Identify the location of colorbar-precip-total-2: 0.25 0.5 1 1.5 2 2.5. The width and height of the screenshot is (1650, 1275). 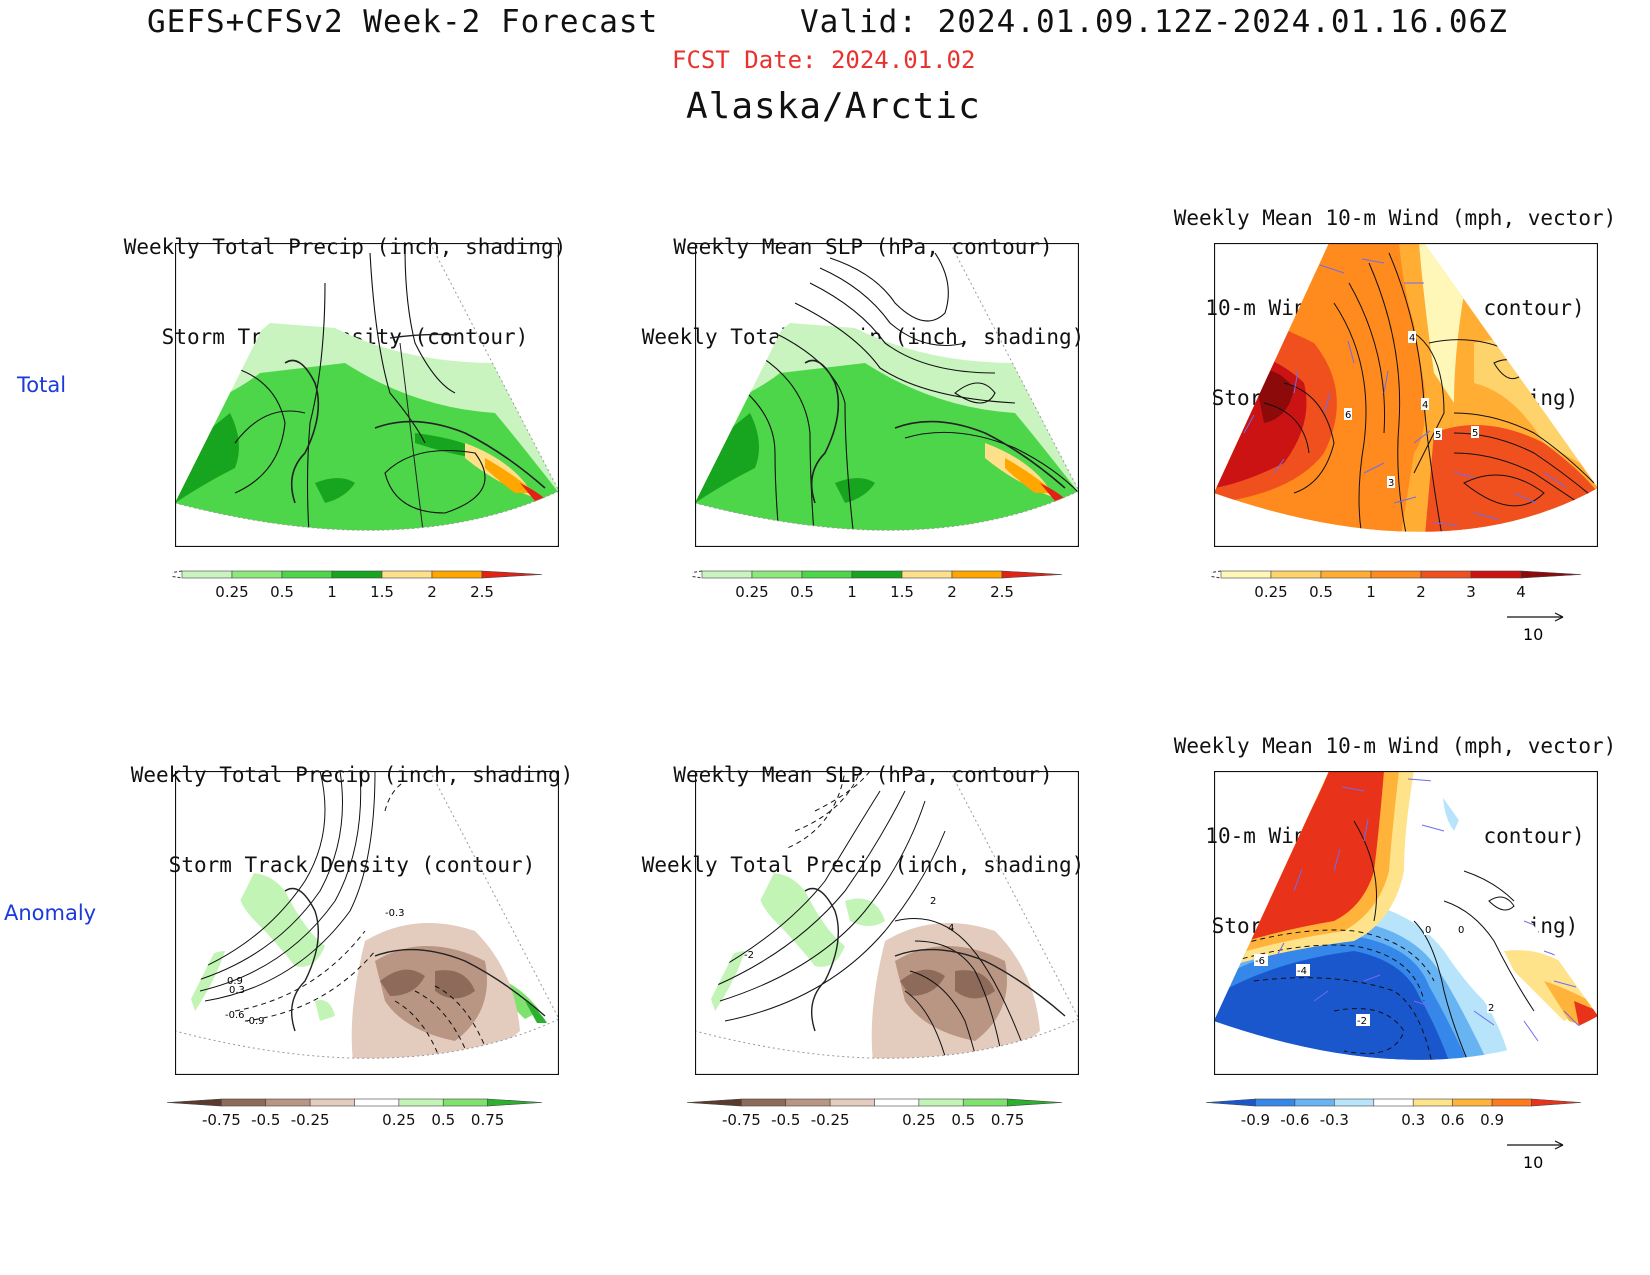
(877, 585).